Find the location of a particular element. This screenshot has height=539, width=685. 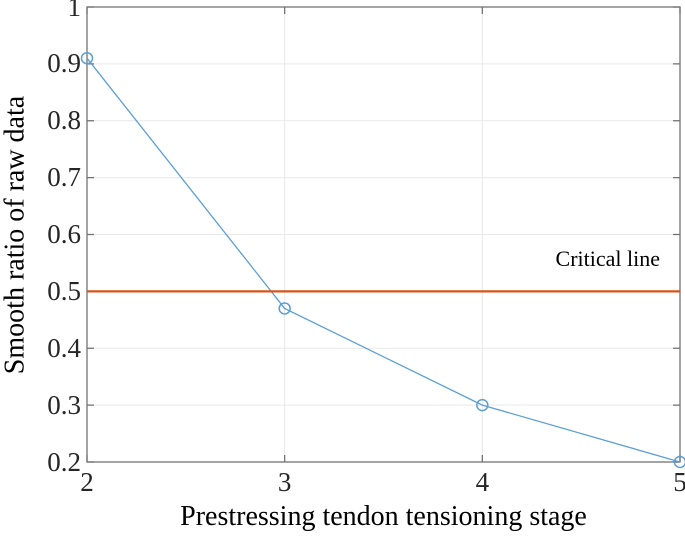

y-tick-label: 0.5 is located at coordinates (64, 290).